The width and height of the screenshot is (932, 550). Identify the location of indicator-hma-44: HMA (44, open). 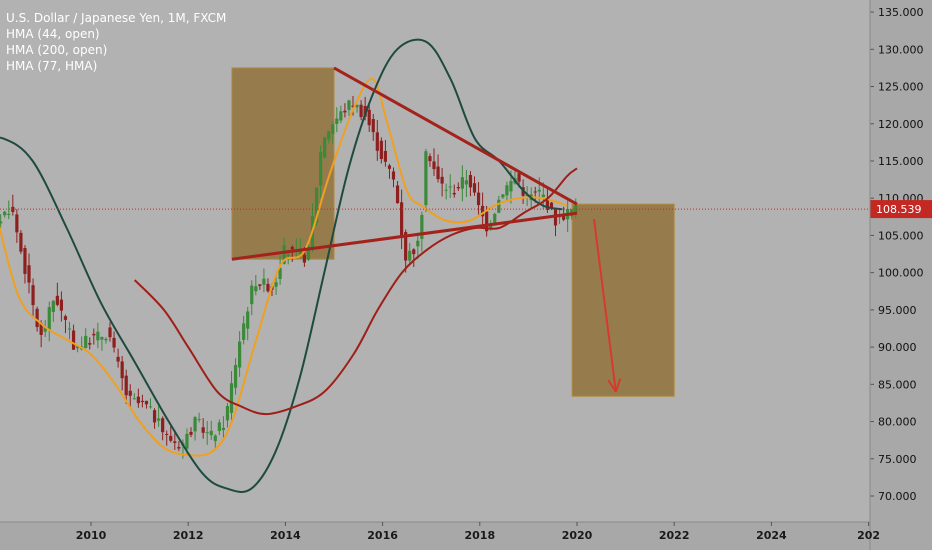
(53, 34).